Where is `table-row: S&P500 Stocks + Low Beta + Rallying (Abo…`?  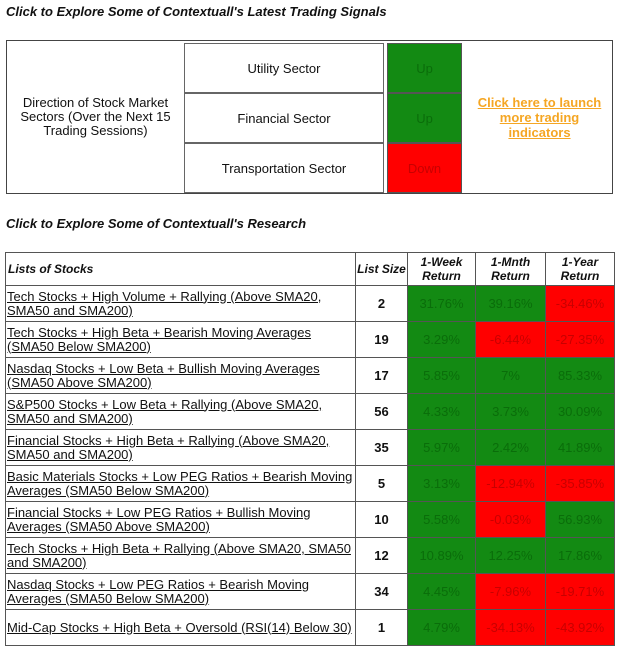 table-row: S&P500 Stocks + Low Beta + Rallying (Abo… is located at coordinates (310, 411).